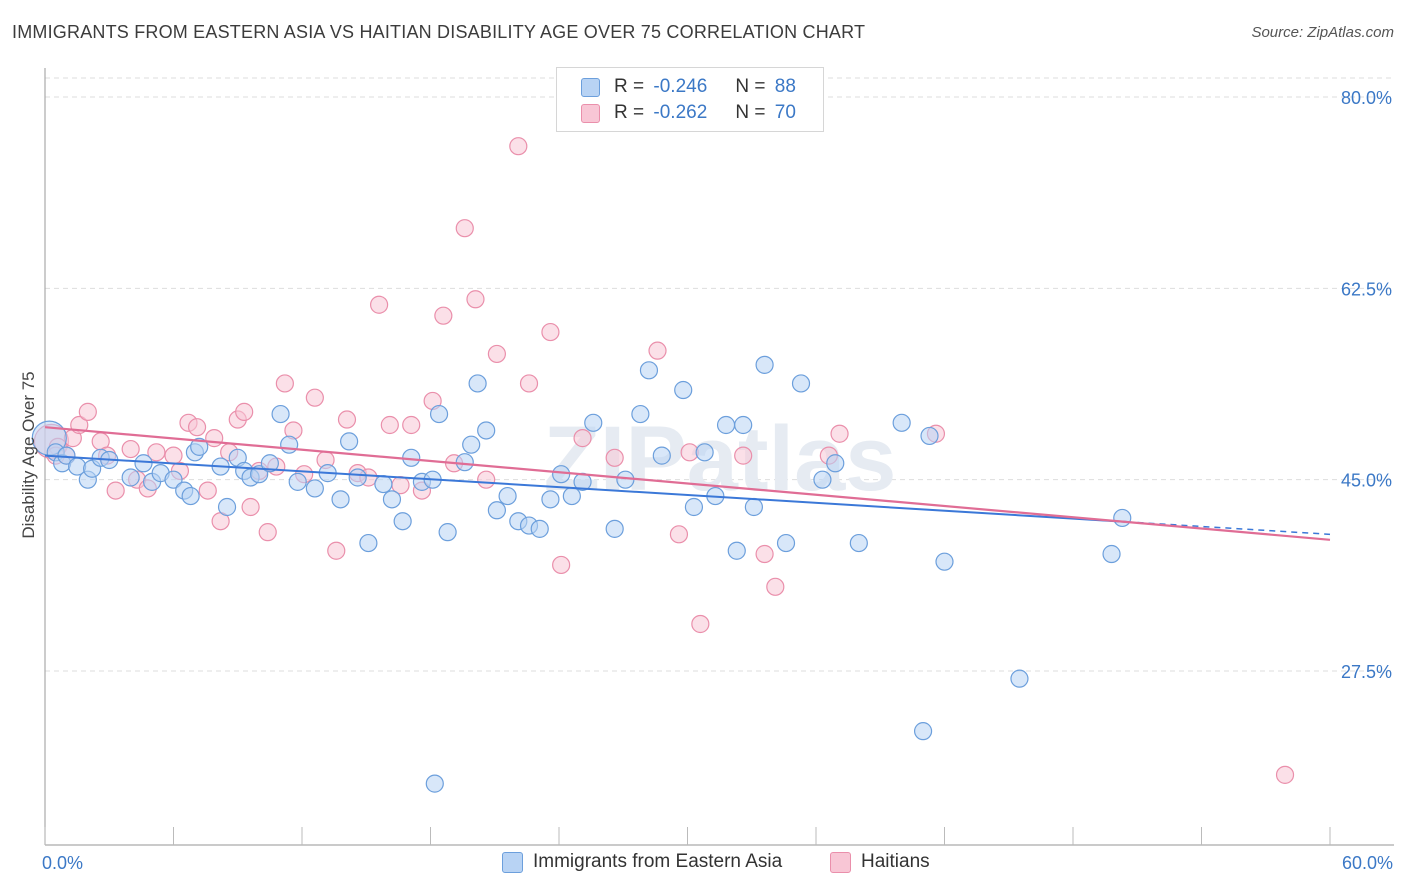 Image resolution: width=1406 pixels, height=892 pixels. I want to click on n-label: N =, so click(750, 86).